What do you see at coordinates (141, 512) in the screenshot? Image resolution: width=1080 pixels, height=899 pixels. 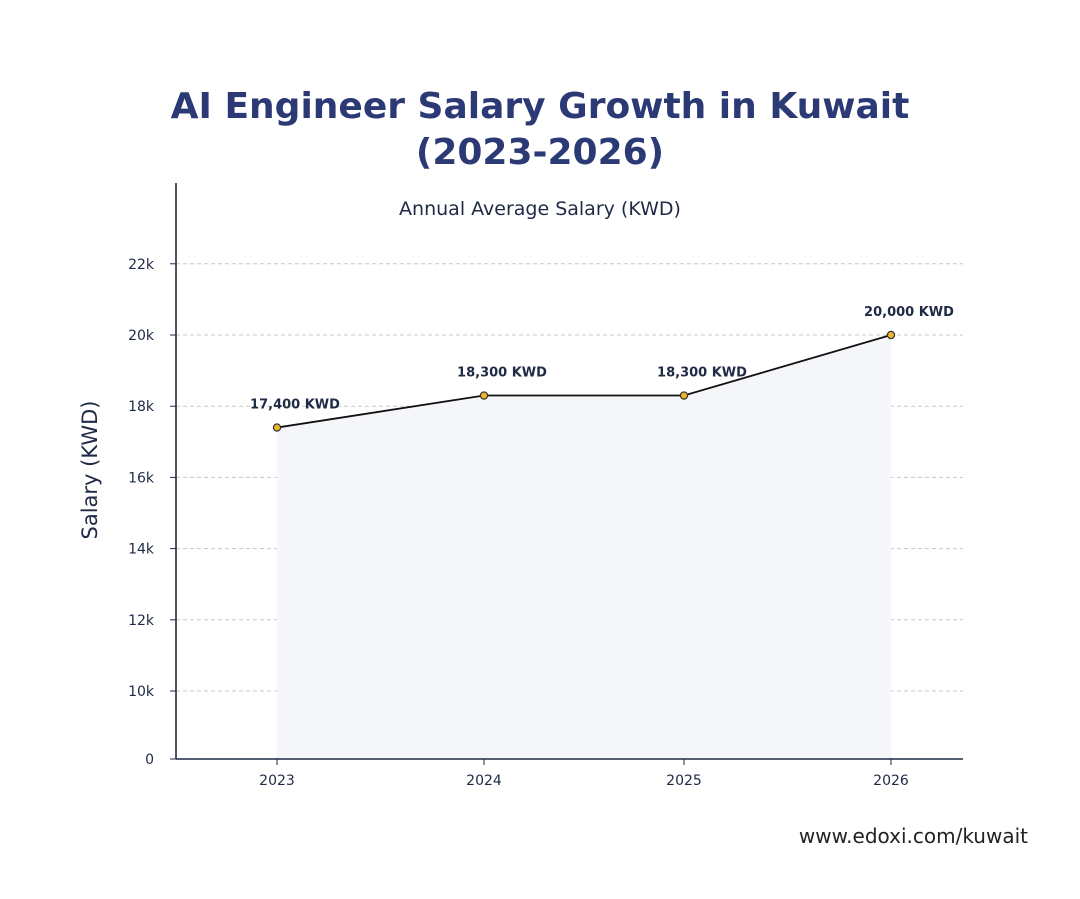 I see `y-tick-labels: 0 10k 12k 14k 16k 18k 20k 22k` at bounding box center [141, 512].